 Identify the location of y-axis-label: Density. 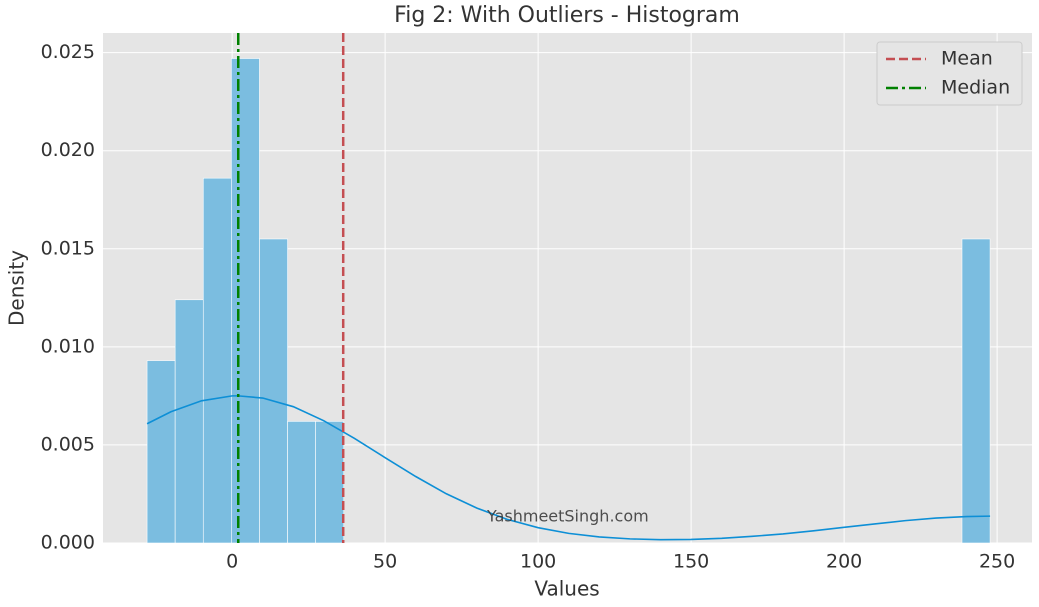
(17, 288).